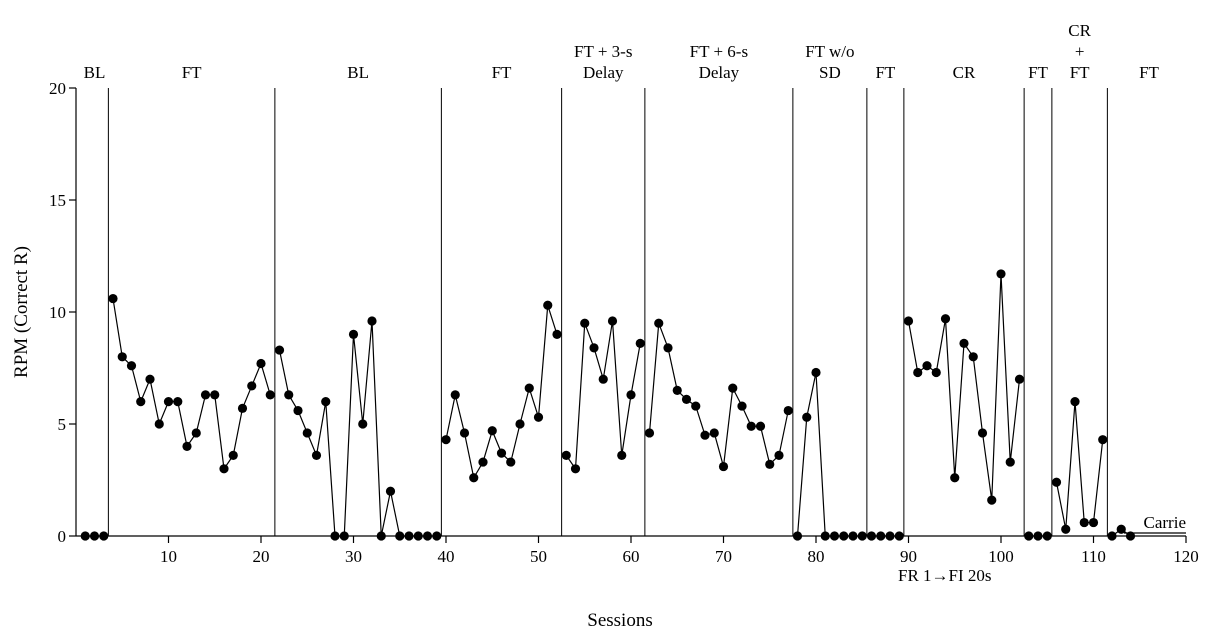 The image size is (1211, 638). What do you see at coordinates (679, 551) in the screenshot?
I see `x-axis-ticks: 10 20 30 40 50 60 70 80 90 100 110 120` at bounding box center [679, 551].